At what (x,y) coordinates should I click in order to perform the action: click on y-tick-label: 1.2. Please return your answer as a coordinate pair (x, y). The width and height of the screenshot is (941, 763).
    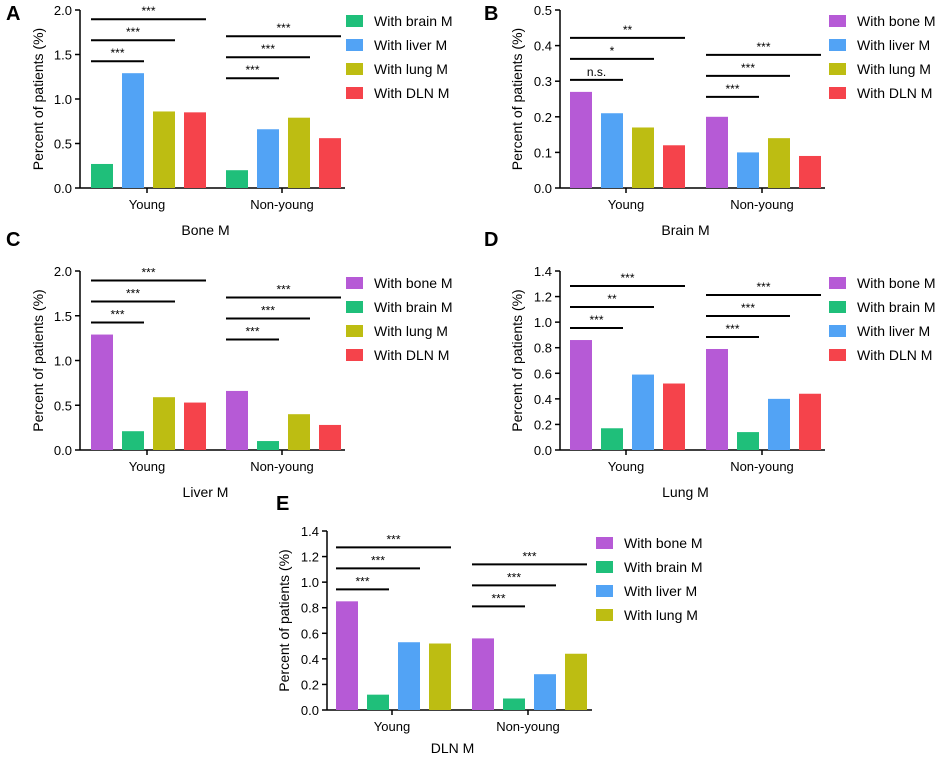
    Looking at the image, I should click on (310, 557).